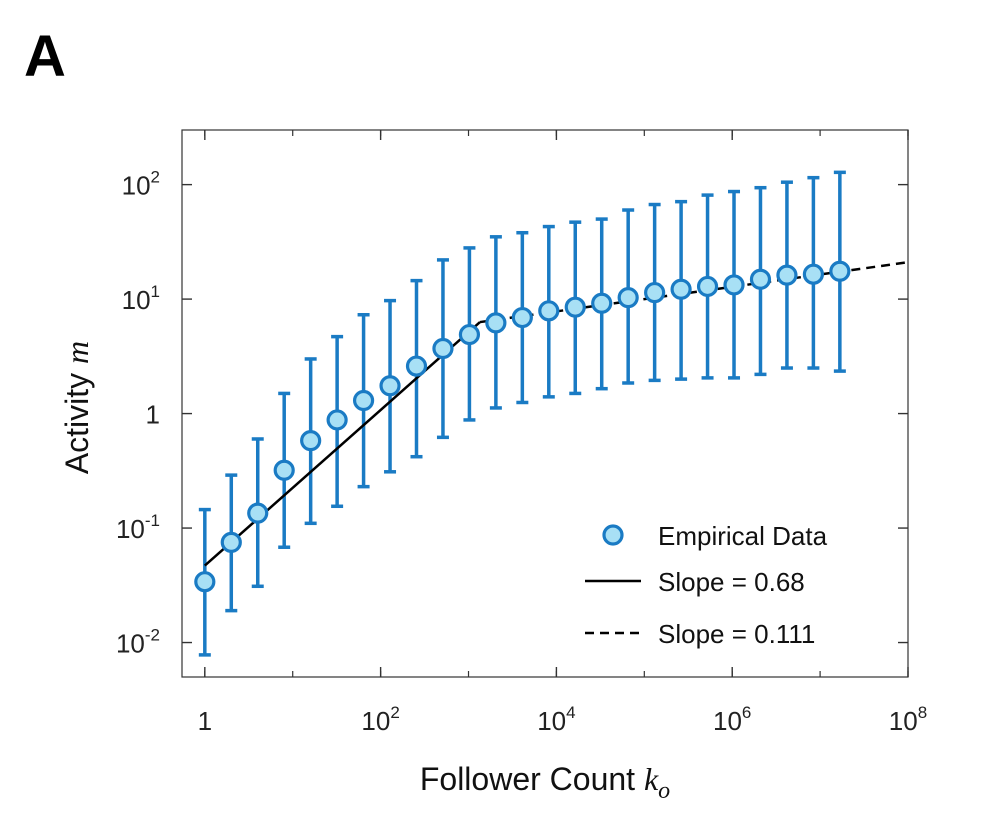 This screenshot has width=1000, height=823. What do you see at coordinates (746, 712) in the screenshot?
I see `x-tick-label-exp: 6` at bounding box center [746, 712].